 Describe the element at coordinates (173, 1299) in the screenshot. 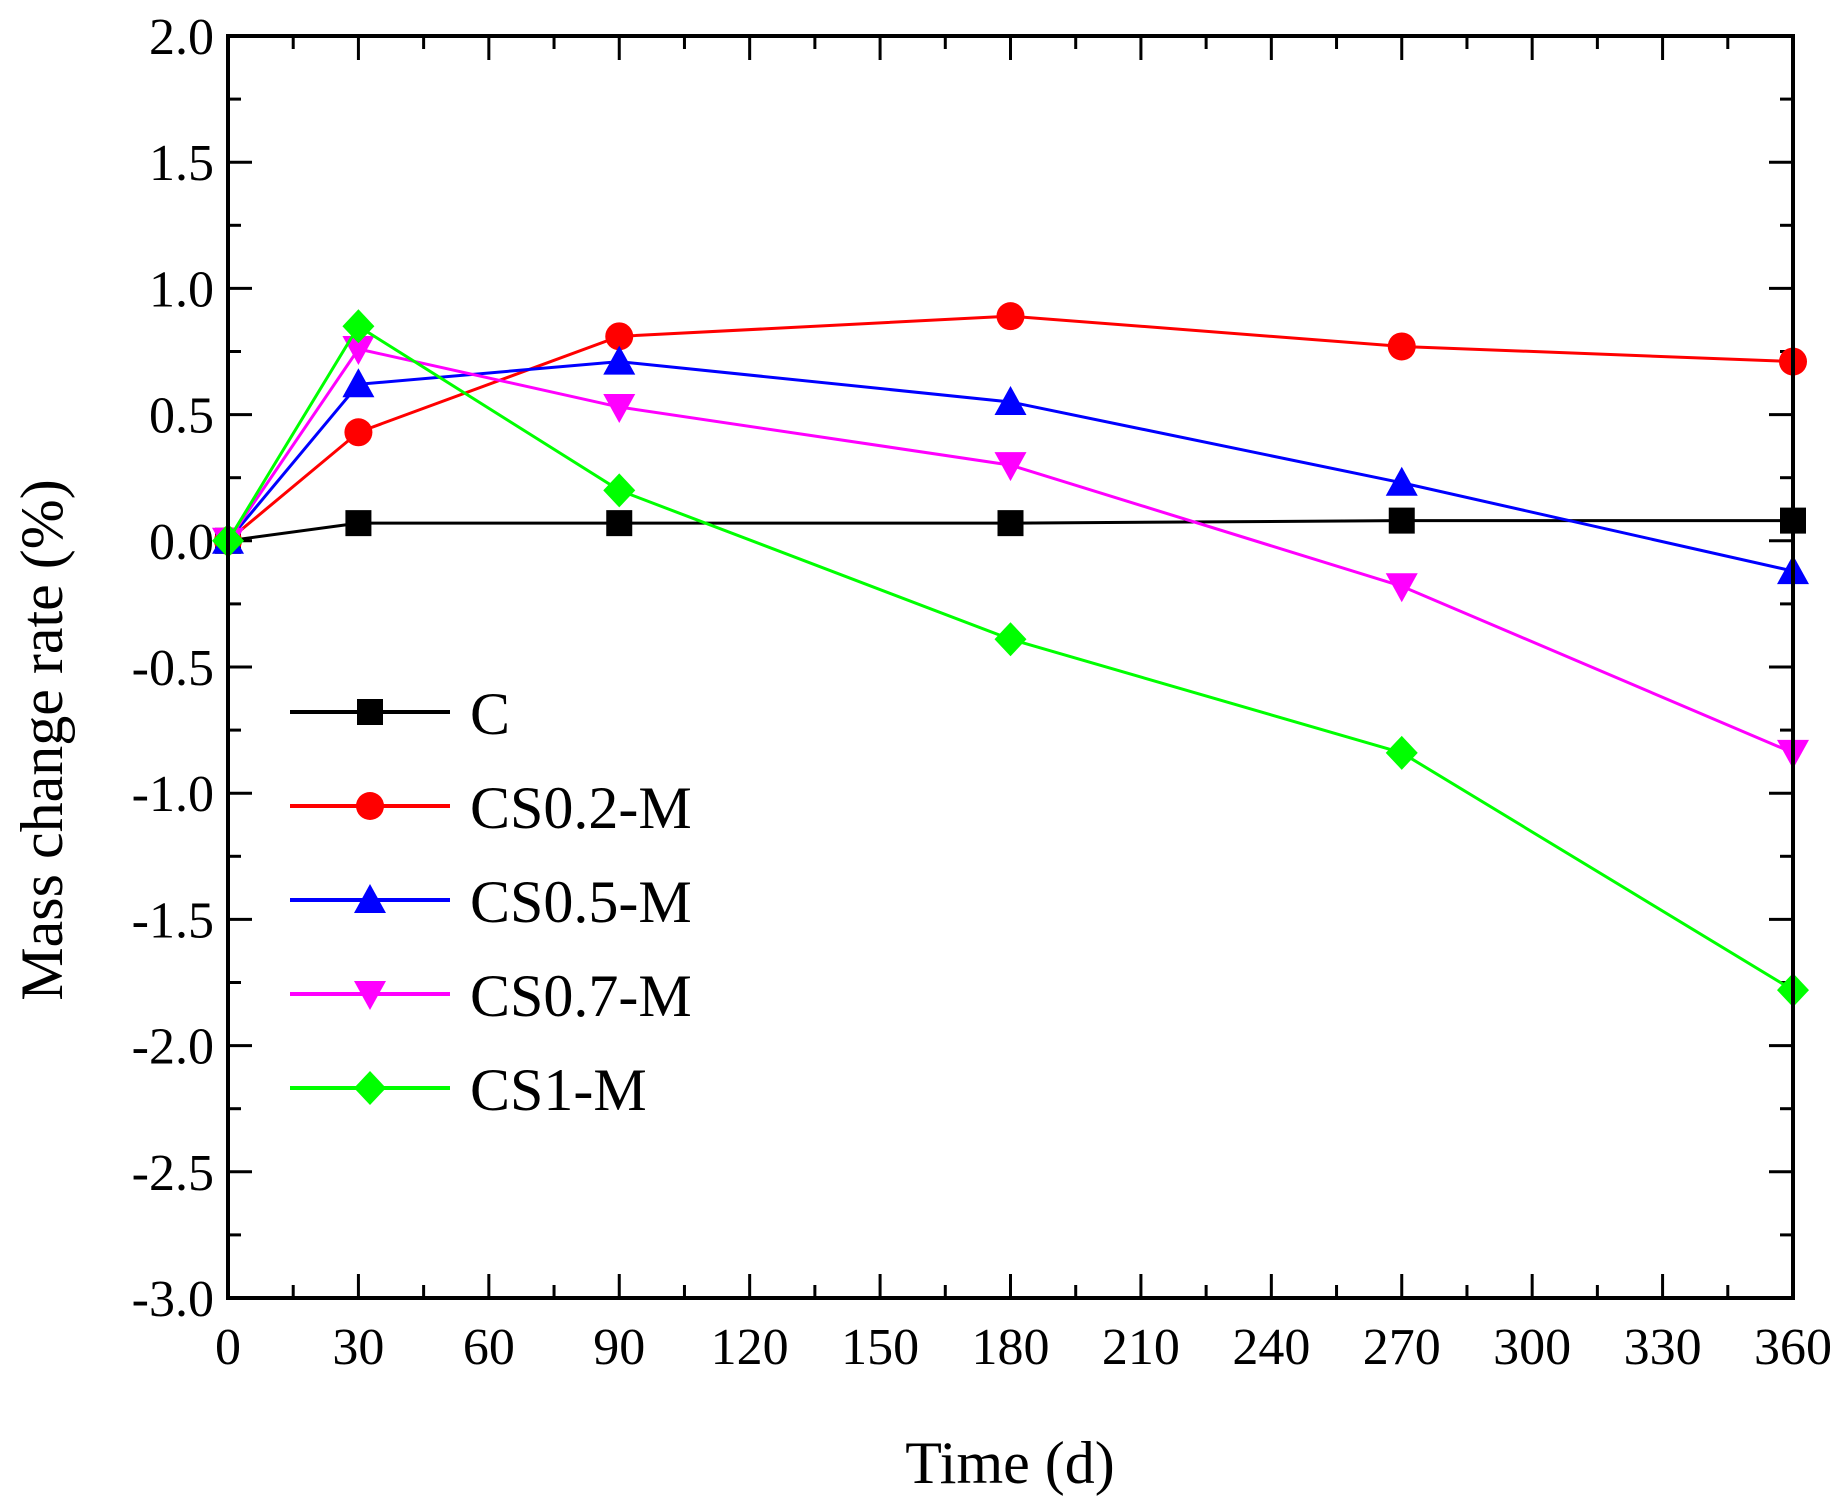

I see `y-tick-label: -3.0` at that location.